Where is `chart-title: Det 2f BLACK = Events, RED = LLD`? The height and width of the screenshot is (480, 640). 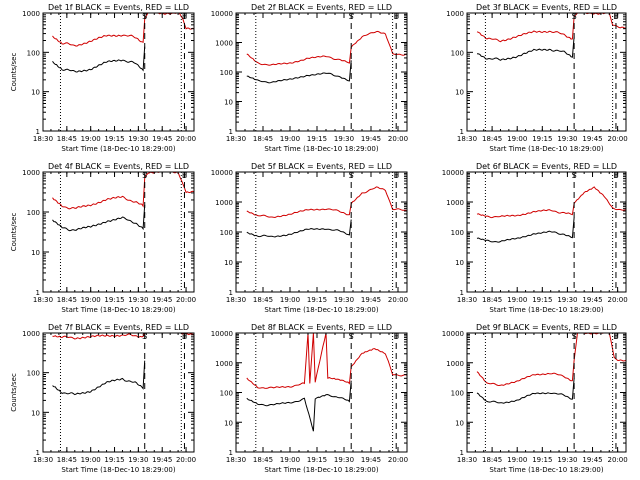
chart-title: Det 2f BLACK = Events, RED = LLD is located at coordinates (321, 7).